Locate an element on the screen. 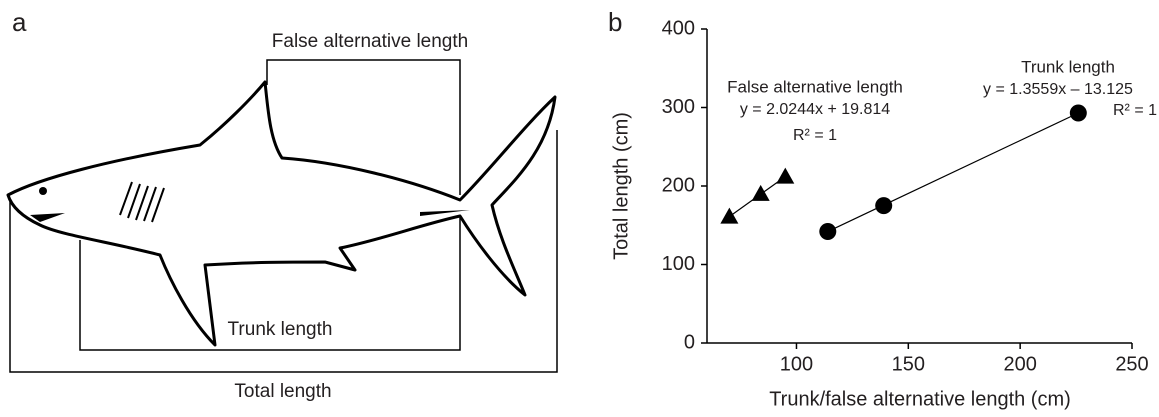 This screenshot has width=1159, height=417. trunk-bracket is located at coordinates (270, 283).